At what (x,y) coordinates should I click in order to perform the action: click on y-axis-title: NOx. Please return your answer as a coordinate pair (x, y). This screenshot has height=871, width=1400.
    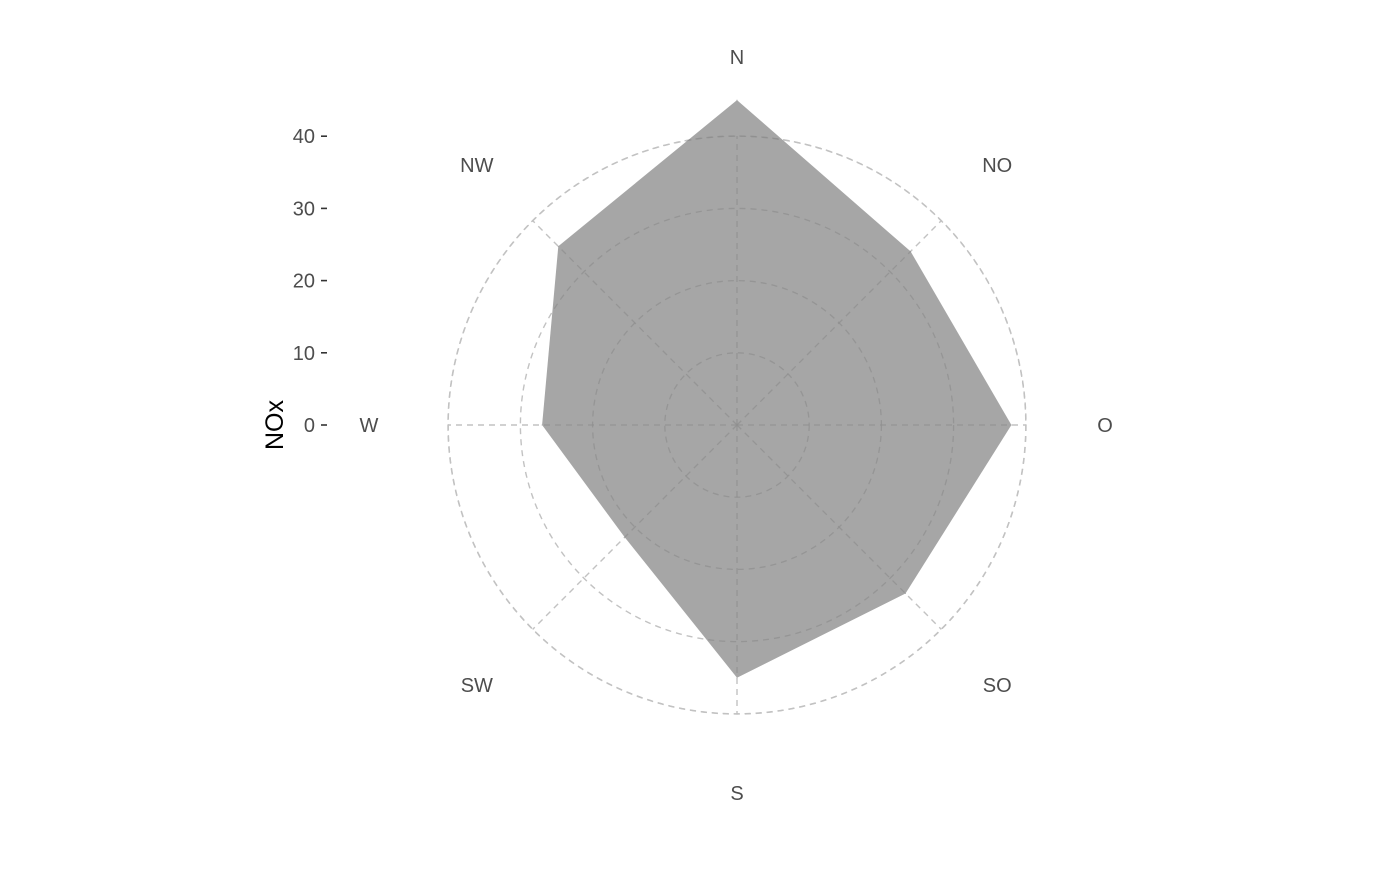
    Looking at the image, I should click on (275, 425).